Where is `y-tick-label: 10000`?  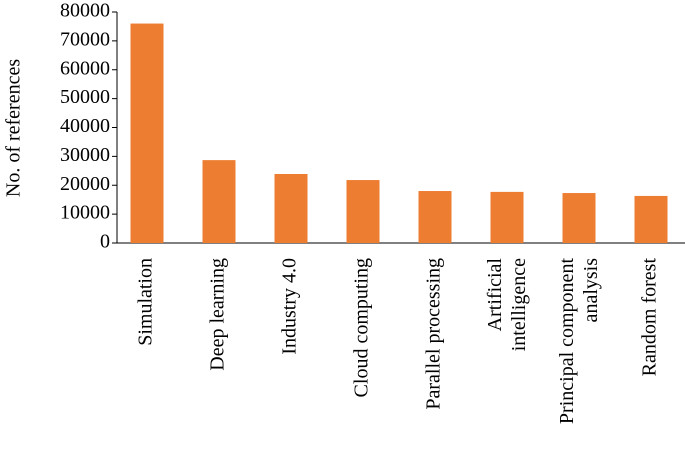 y-tick-label: 10000 is located at coordinates (85, 213).